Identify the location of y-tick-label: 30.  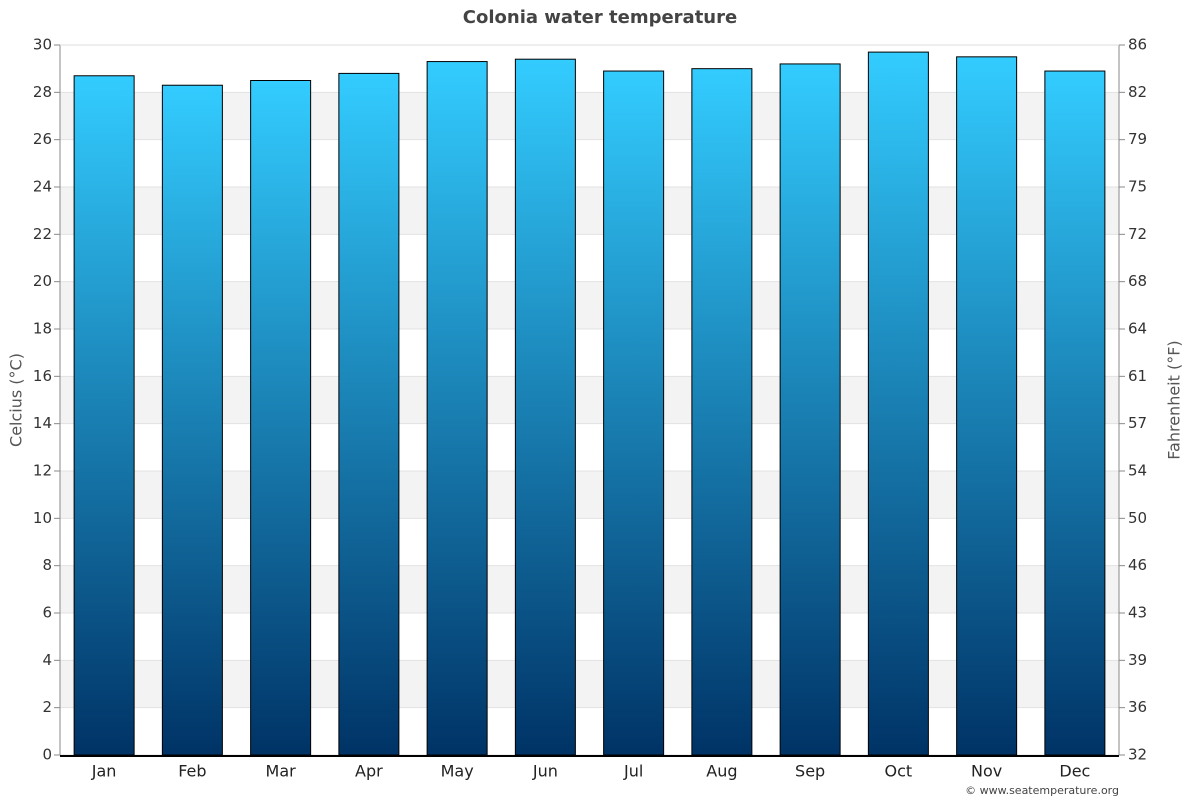
(42, 45).